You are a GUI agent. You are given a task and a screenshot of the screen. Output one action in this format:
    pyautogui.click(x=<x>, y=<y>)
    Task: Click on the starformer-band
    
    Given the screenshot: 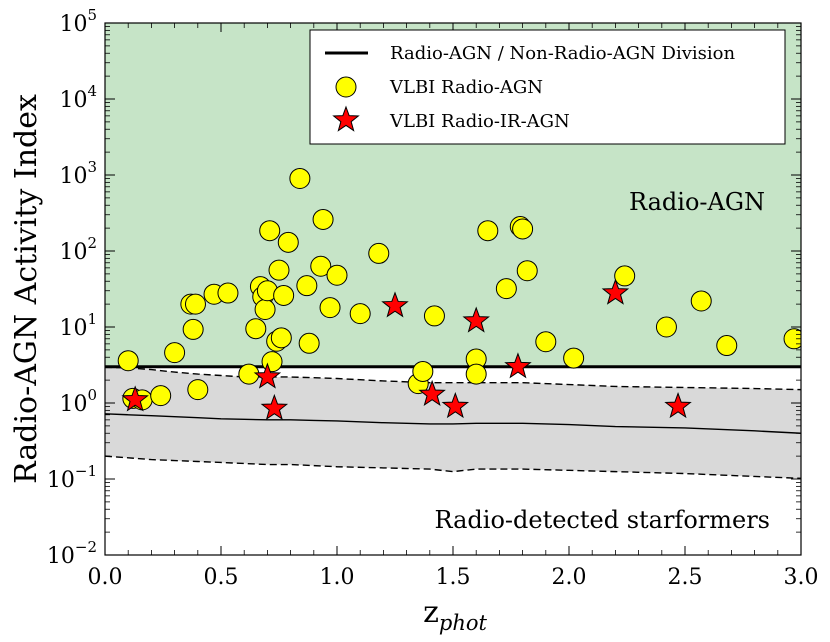 What is the action you would take?
    pyautogui.click(x=453, y=423)
    